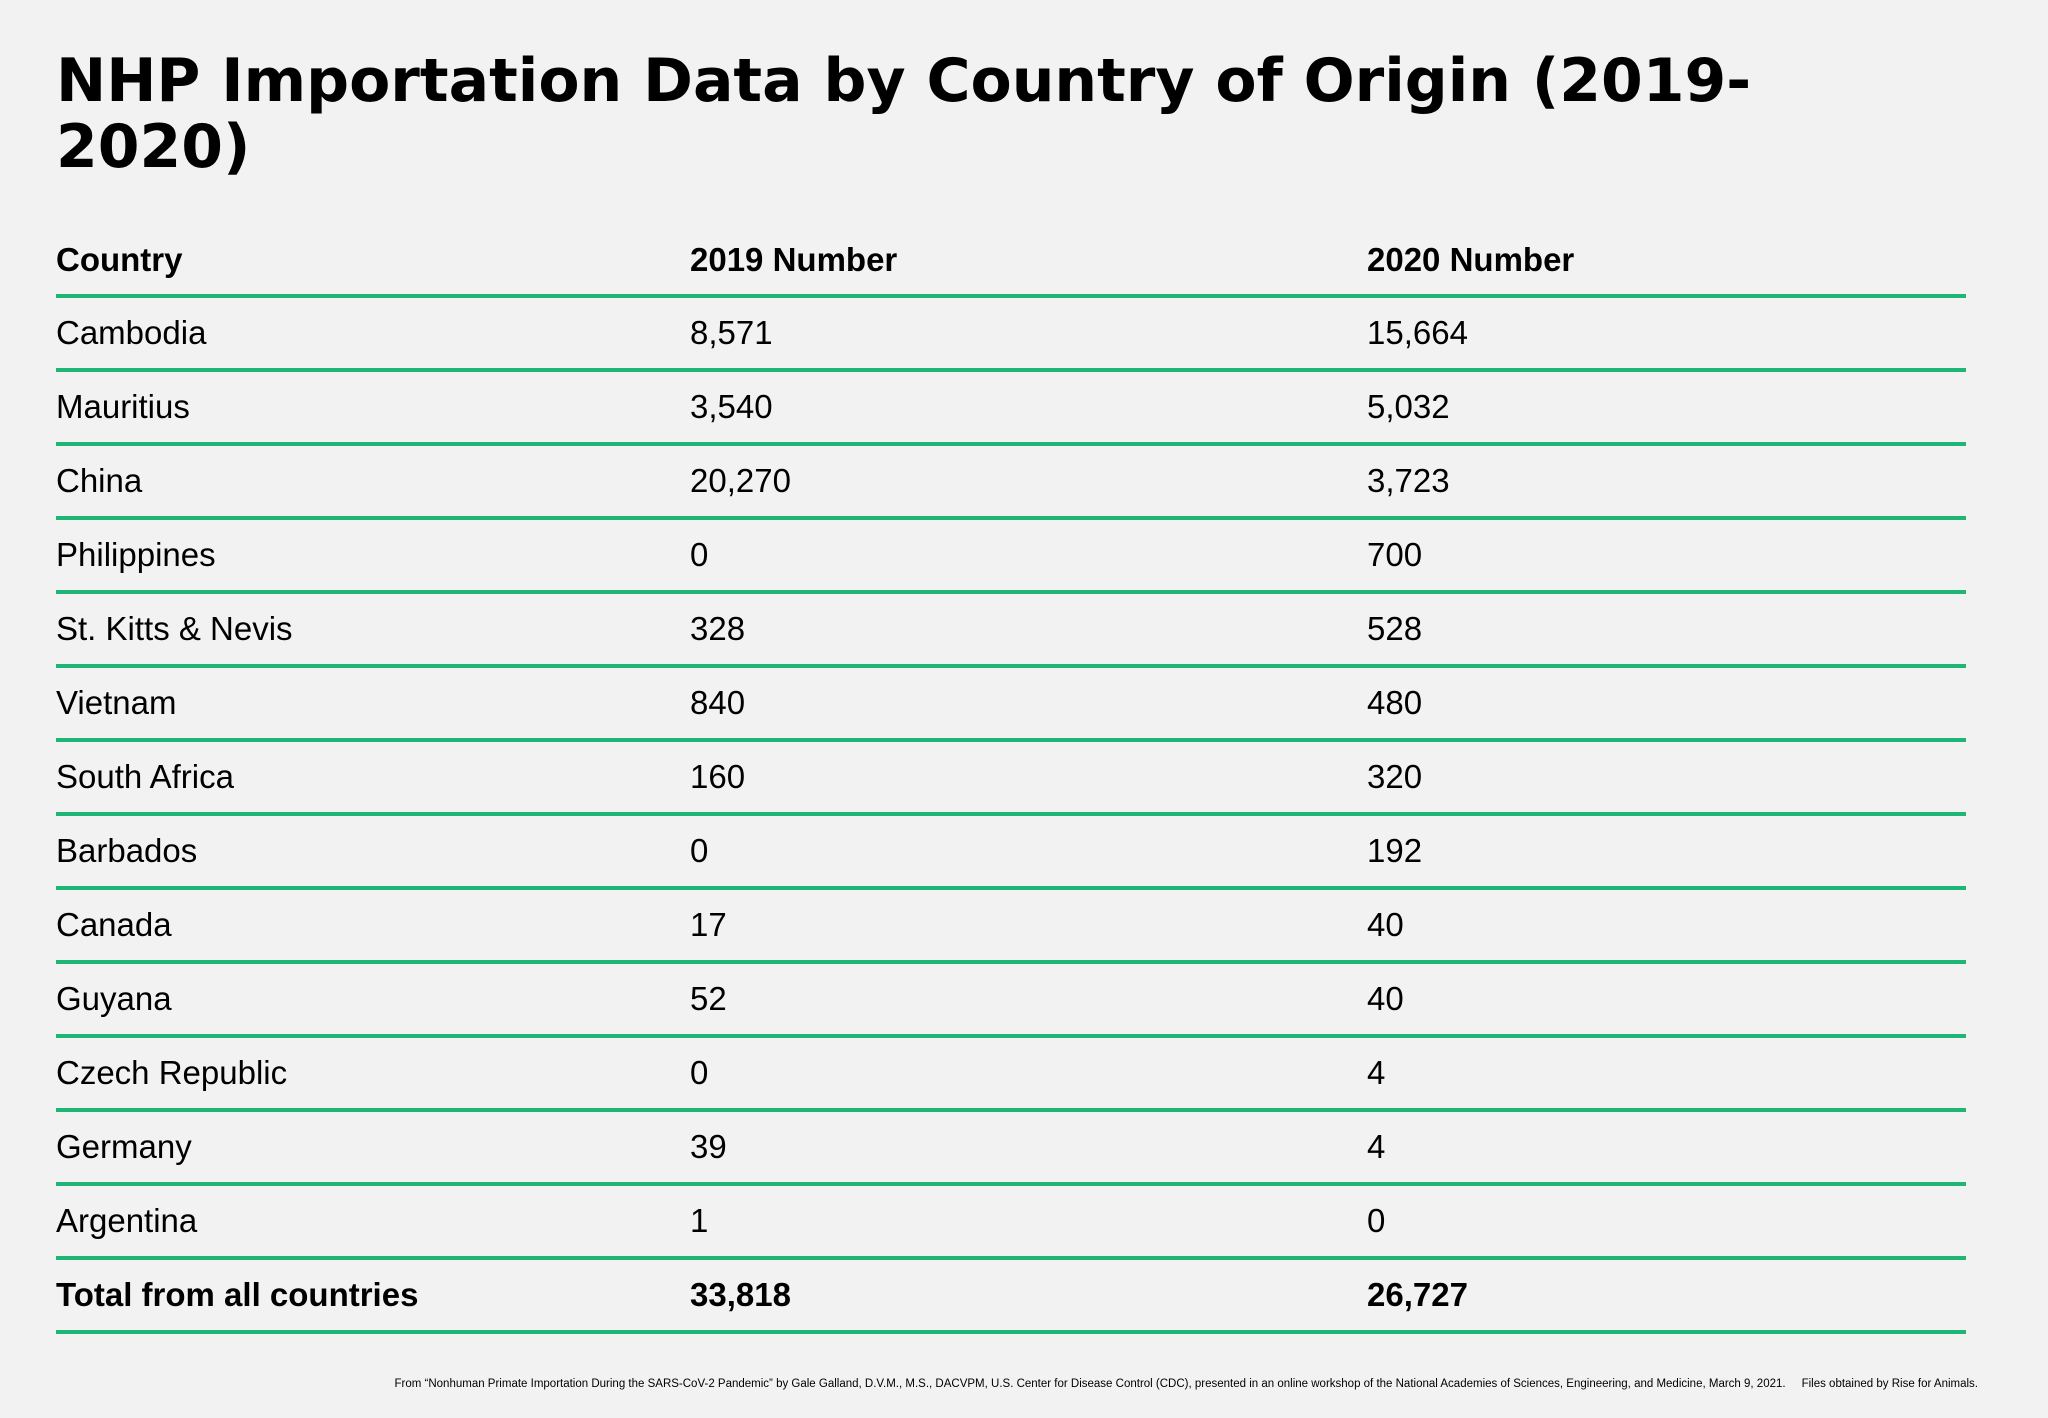 The image size is (2048, 1418). What do you see at coordinates (1011, 927) in the screenshot?
I see `data-row: Canada 17 40` at bounding box center [1011, 927].